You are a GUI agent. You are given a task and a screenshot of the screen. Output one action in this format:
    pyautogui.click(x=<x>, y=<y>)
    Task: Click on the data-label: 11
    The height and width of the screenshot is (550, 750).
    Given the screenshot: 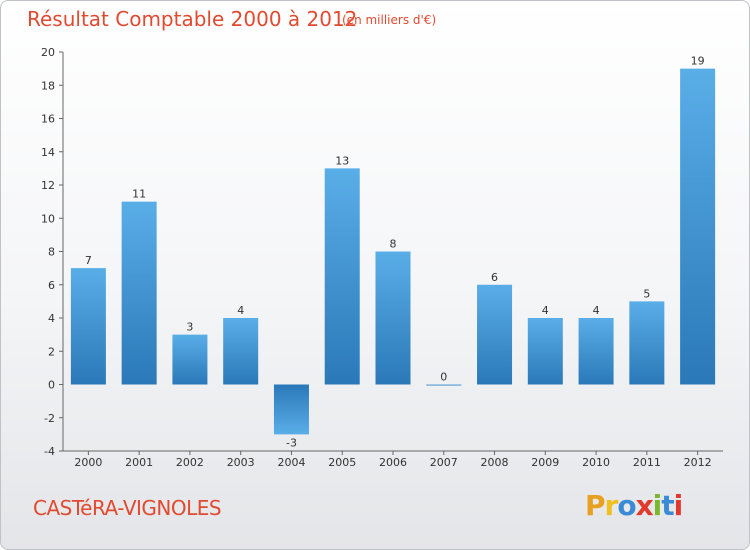 What is the action you would take?
    pyautogui.click(x=139, y=194)
    